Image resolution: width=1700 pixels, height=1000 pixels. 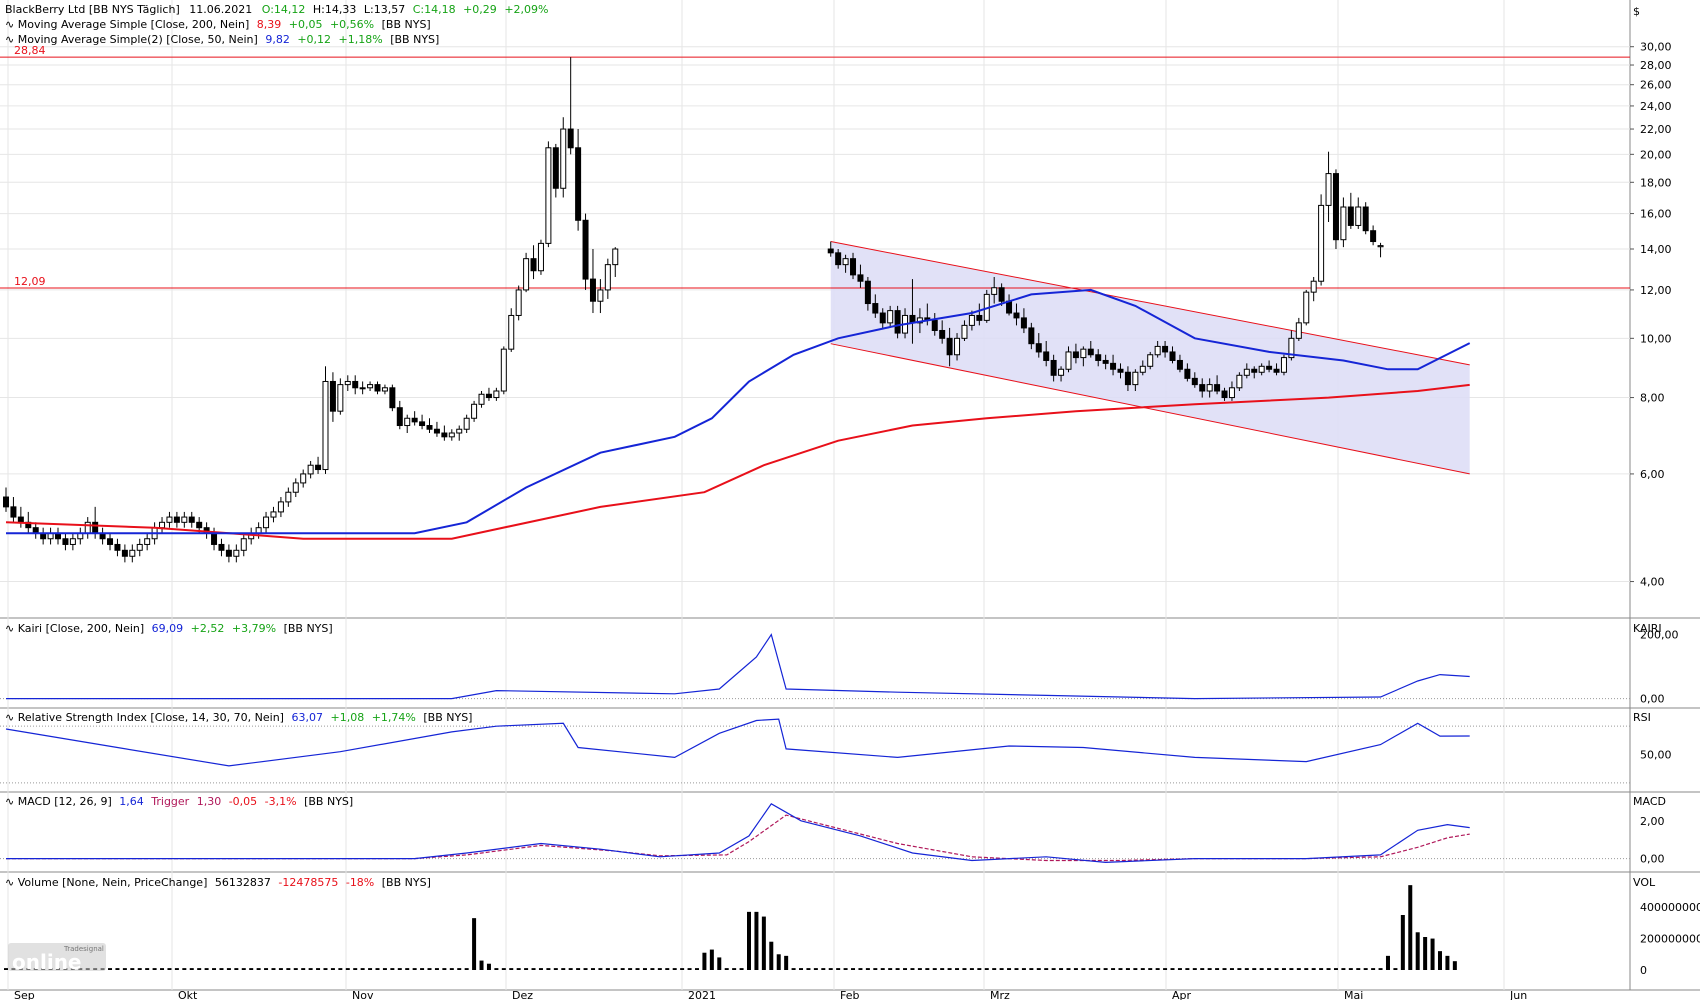 What do you see at coordinates (1656, 755) in the screenshot?
I see `rsi-tick-label: 50,00` at bounding box center [1656, 755].